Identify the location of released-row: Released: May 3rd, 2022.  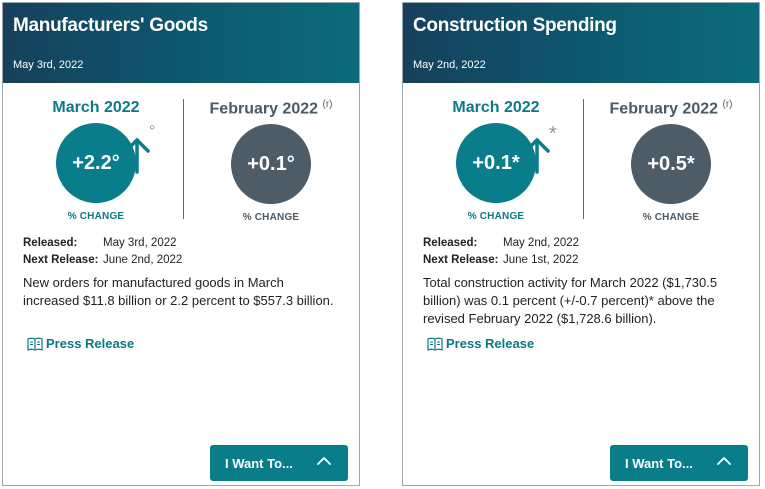
(100, 243).